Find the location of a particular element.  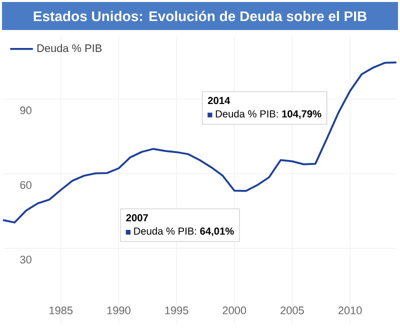

x-tick-label: 1990 is located at coordinates (118, 310).